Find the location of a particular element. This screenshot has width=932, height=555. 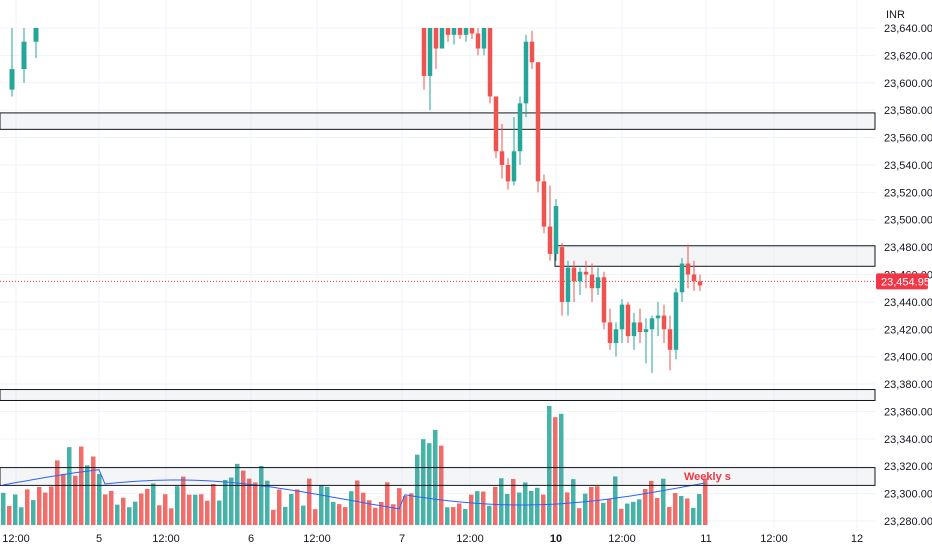

price-tick-label: 23,360.00 is located at coordinates (908, 412).